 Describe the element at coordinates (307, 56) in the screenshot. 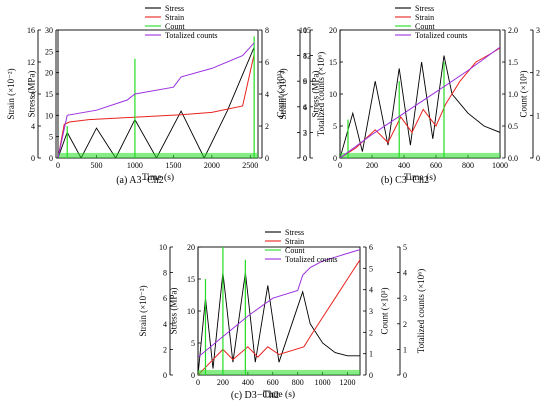

I see `y-tick-label: 12` at that location.